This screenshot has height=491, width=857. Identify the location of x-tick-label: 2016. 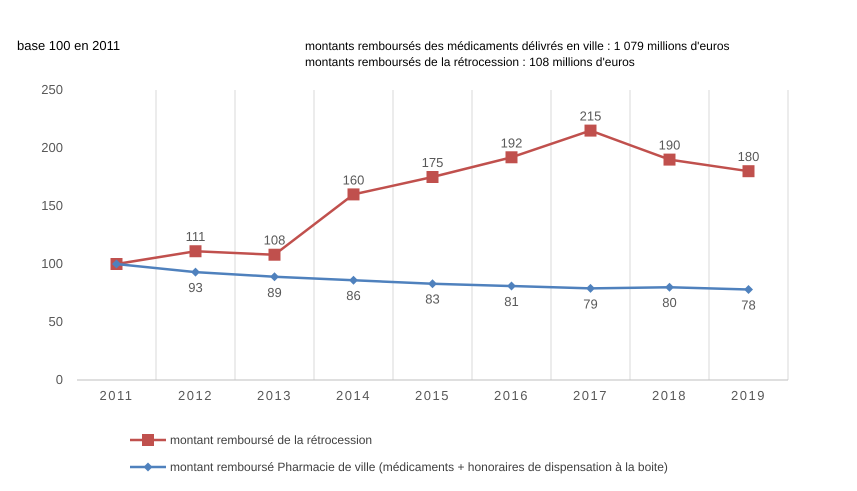
(511, 395).